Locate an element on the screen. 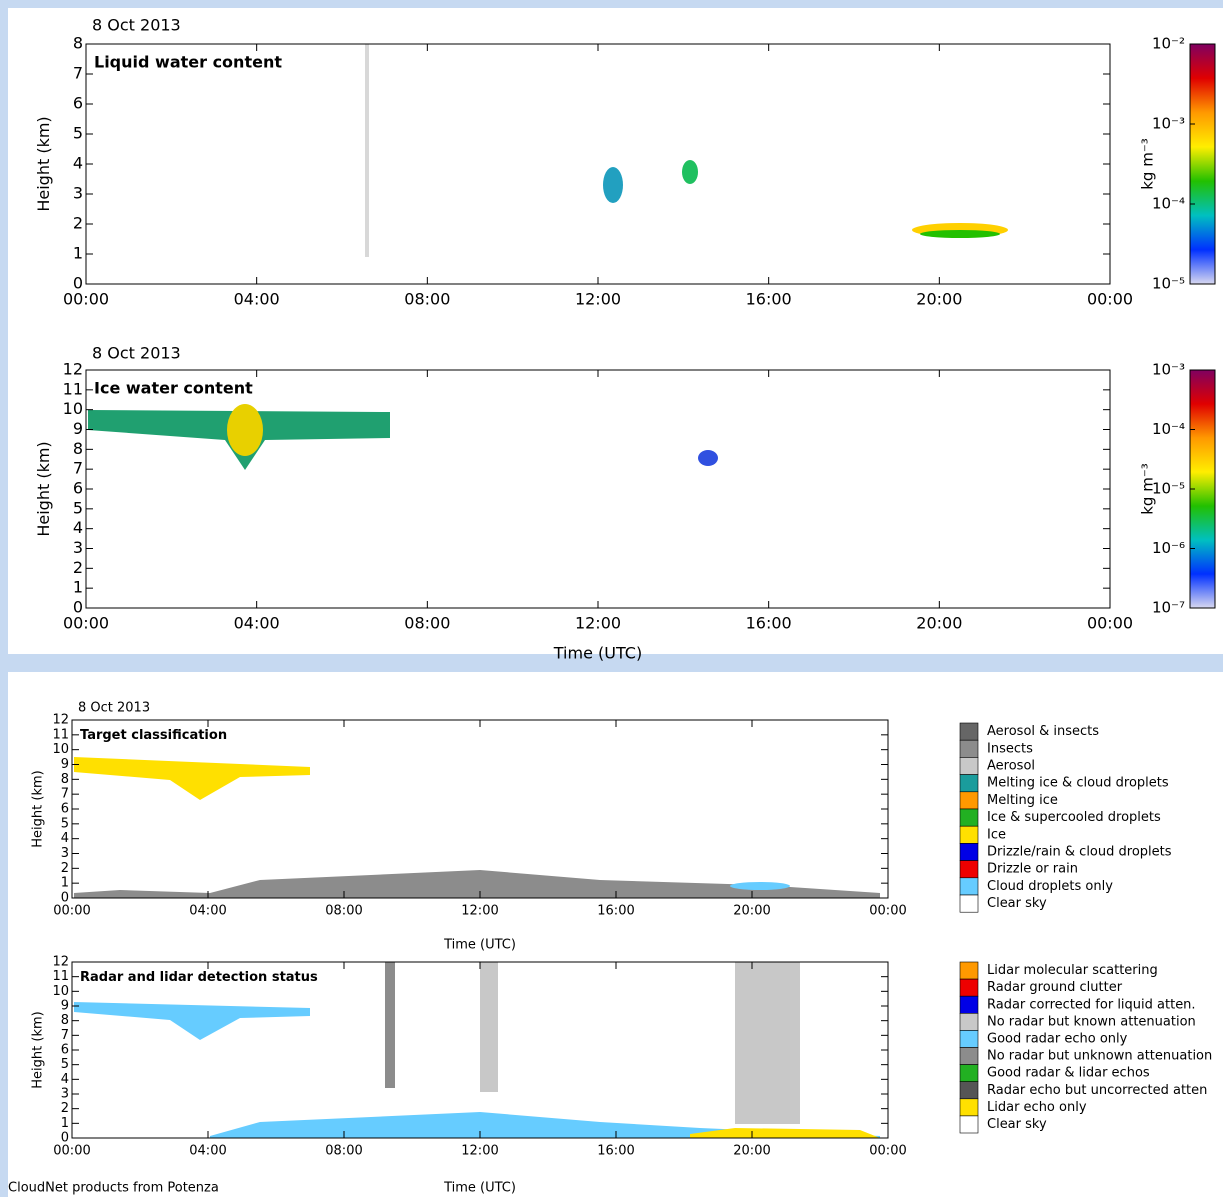  legend-label: Drizzle or rain is located at coordinates (1032, 869).